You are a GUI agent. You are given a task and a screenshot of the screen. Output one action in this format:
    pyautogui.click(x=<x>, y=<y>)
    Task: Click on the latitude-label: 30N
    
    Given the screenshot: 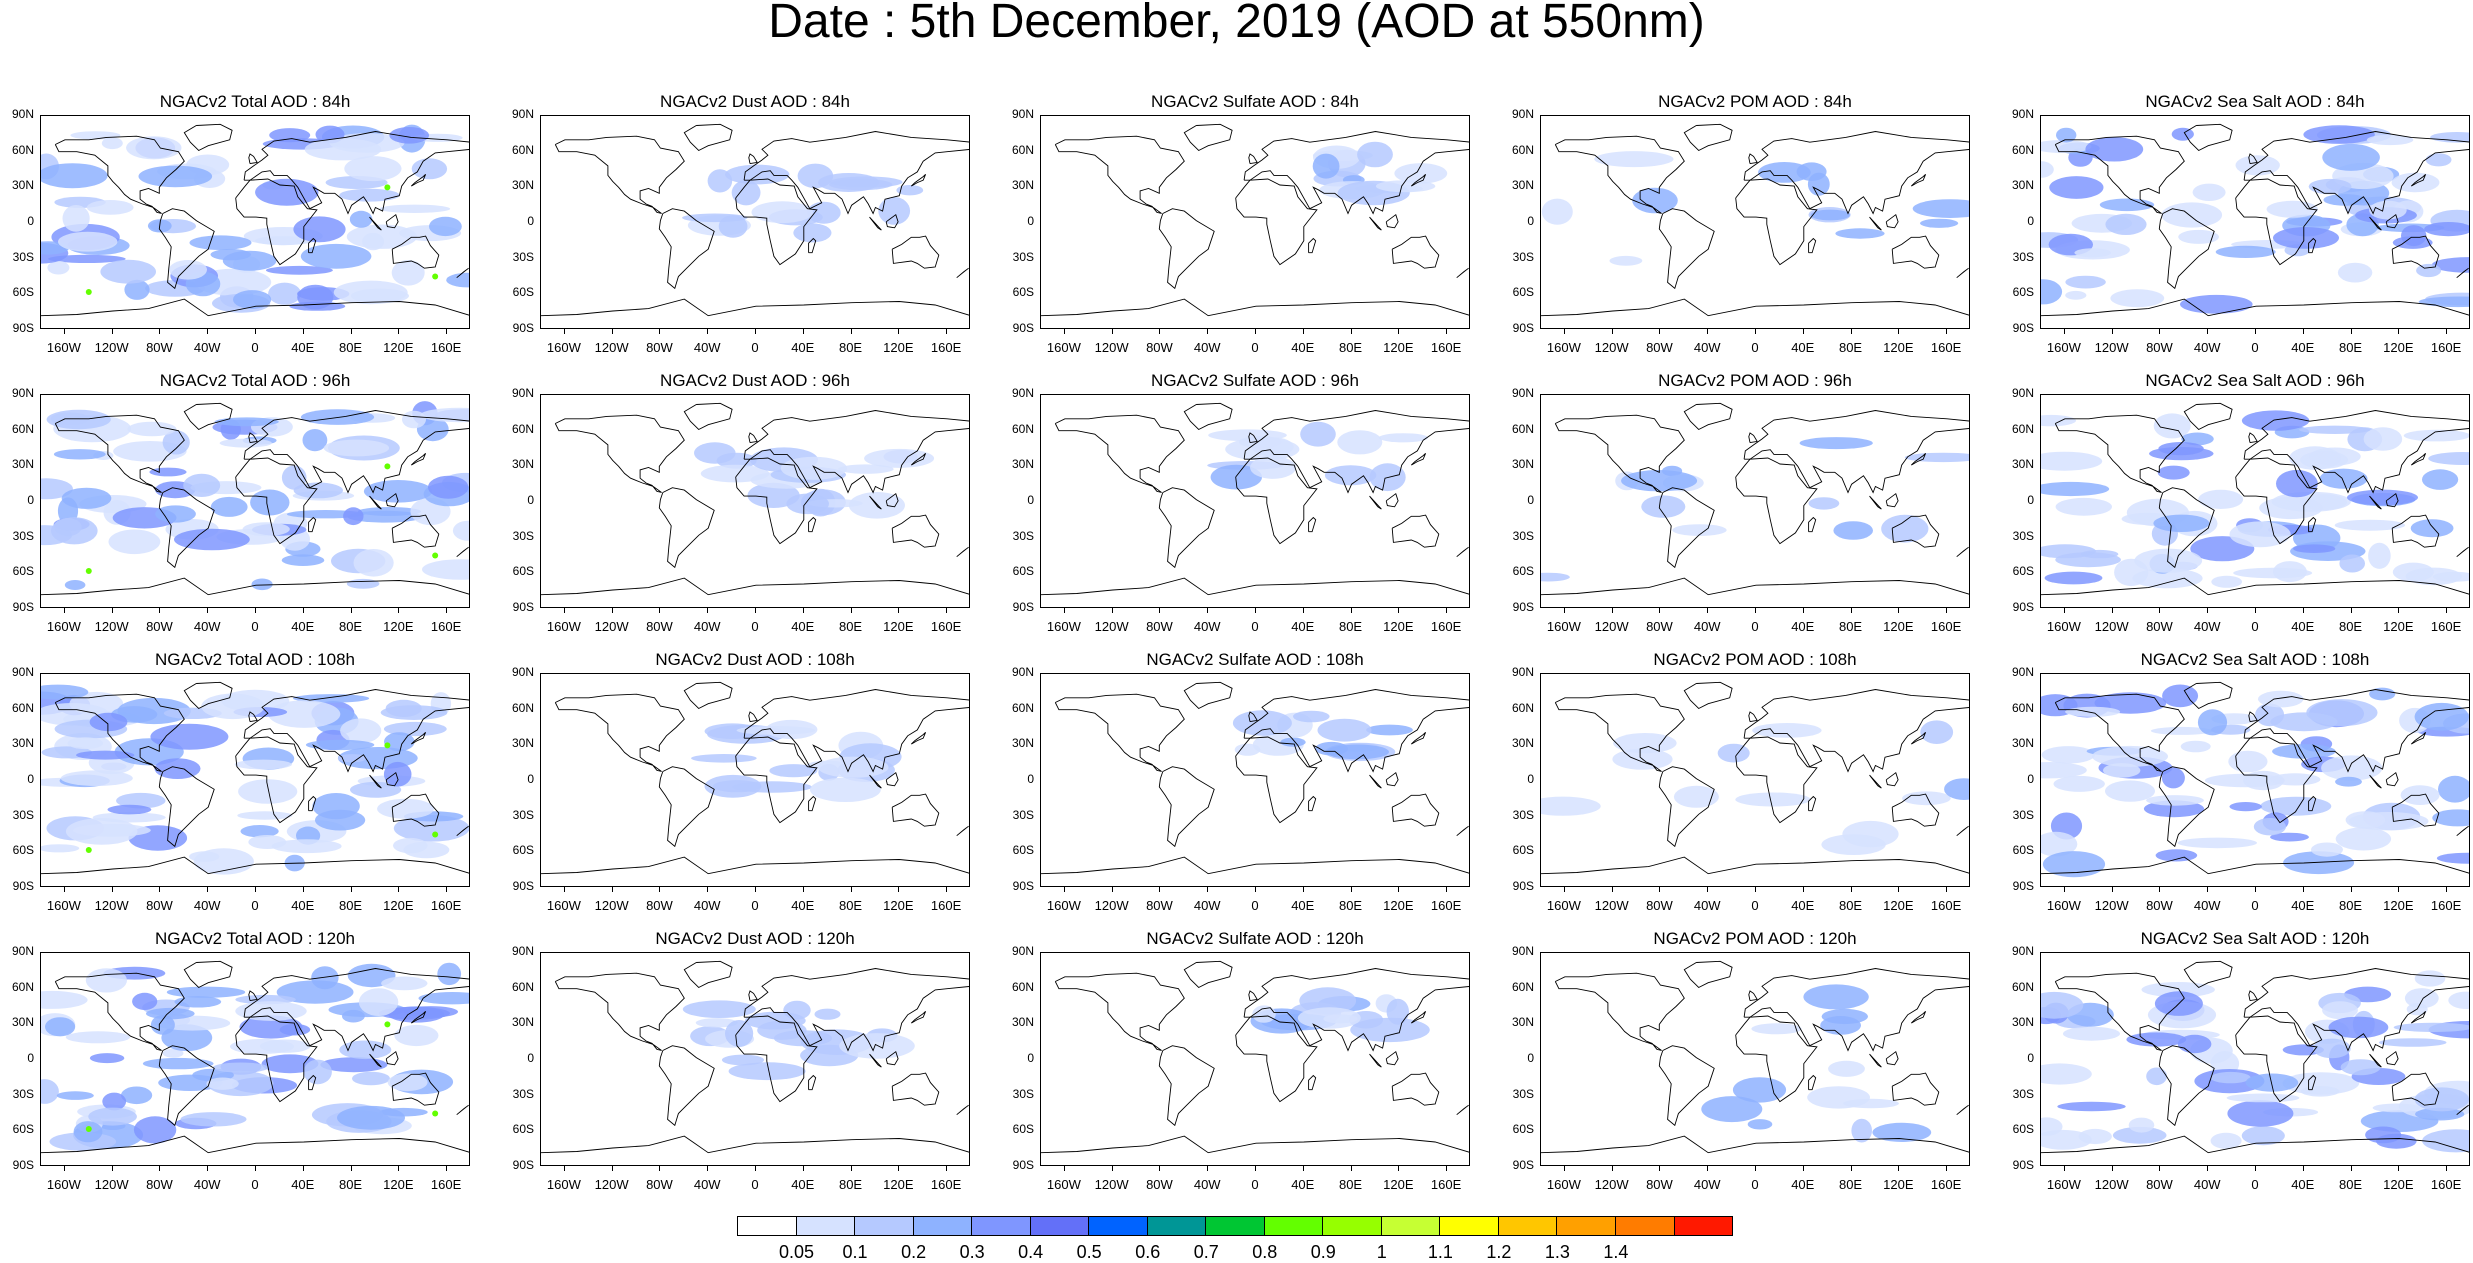 What is the action you would take?
    pyautogui.click(x=1522, y=185)
    